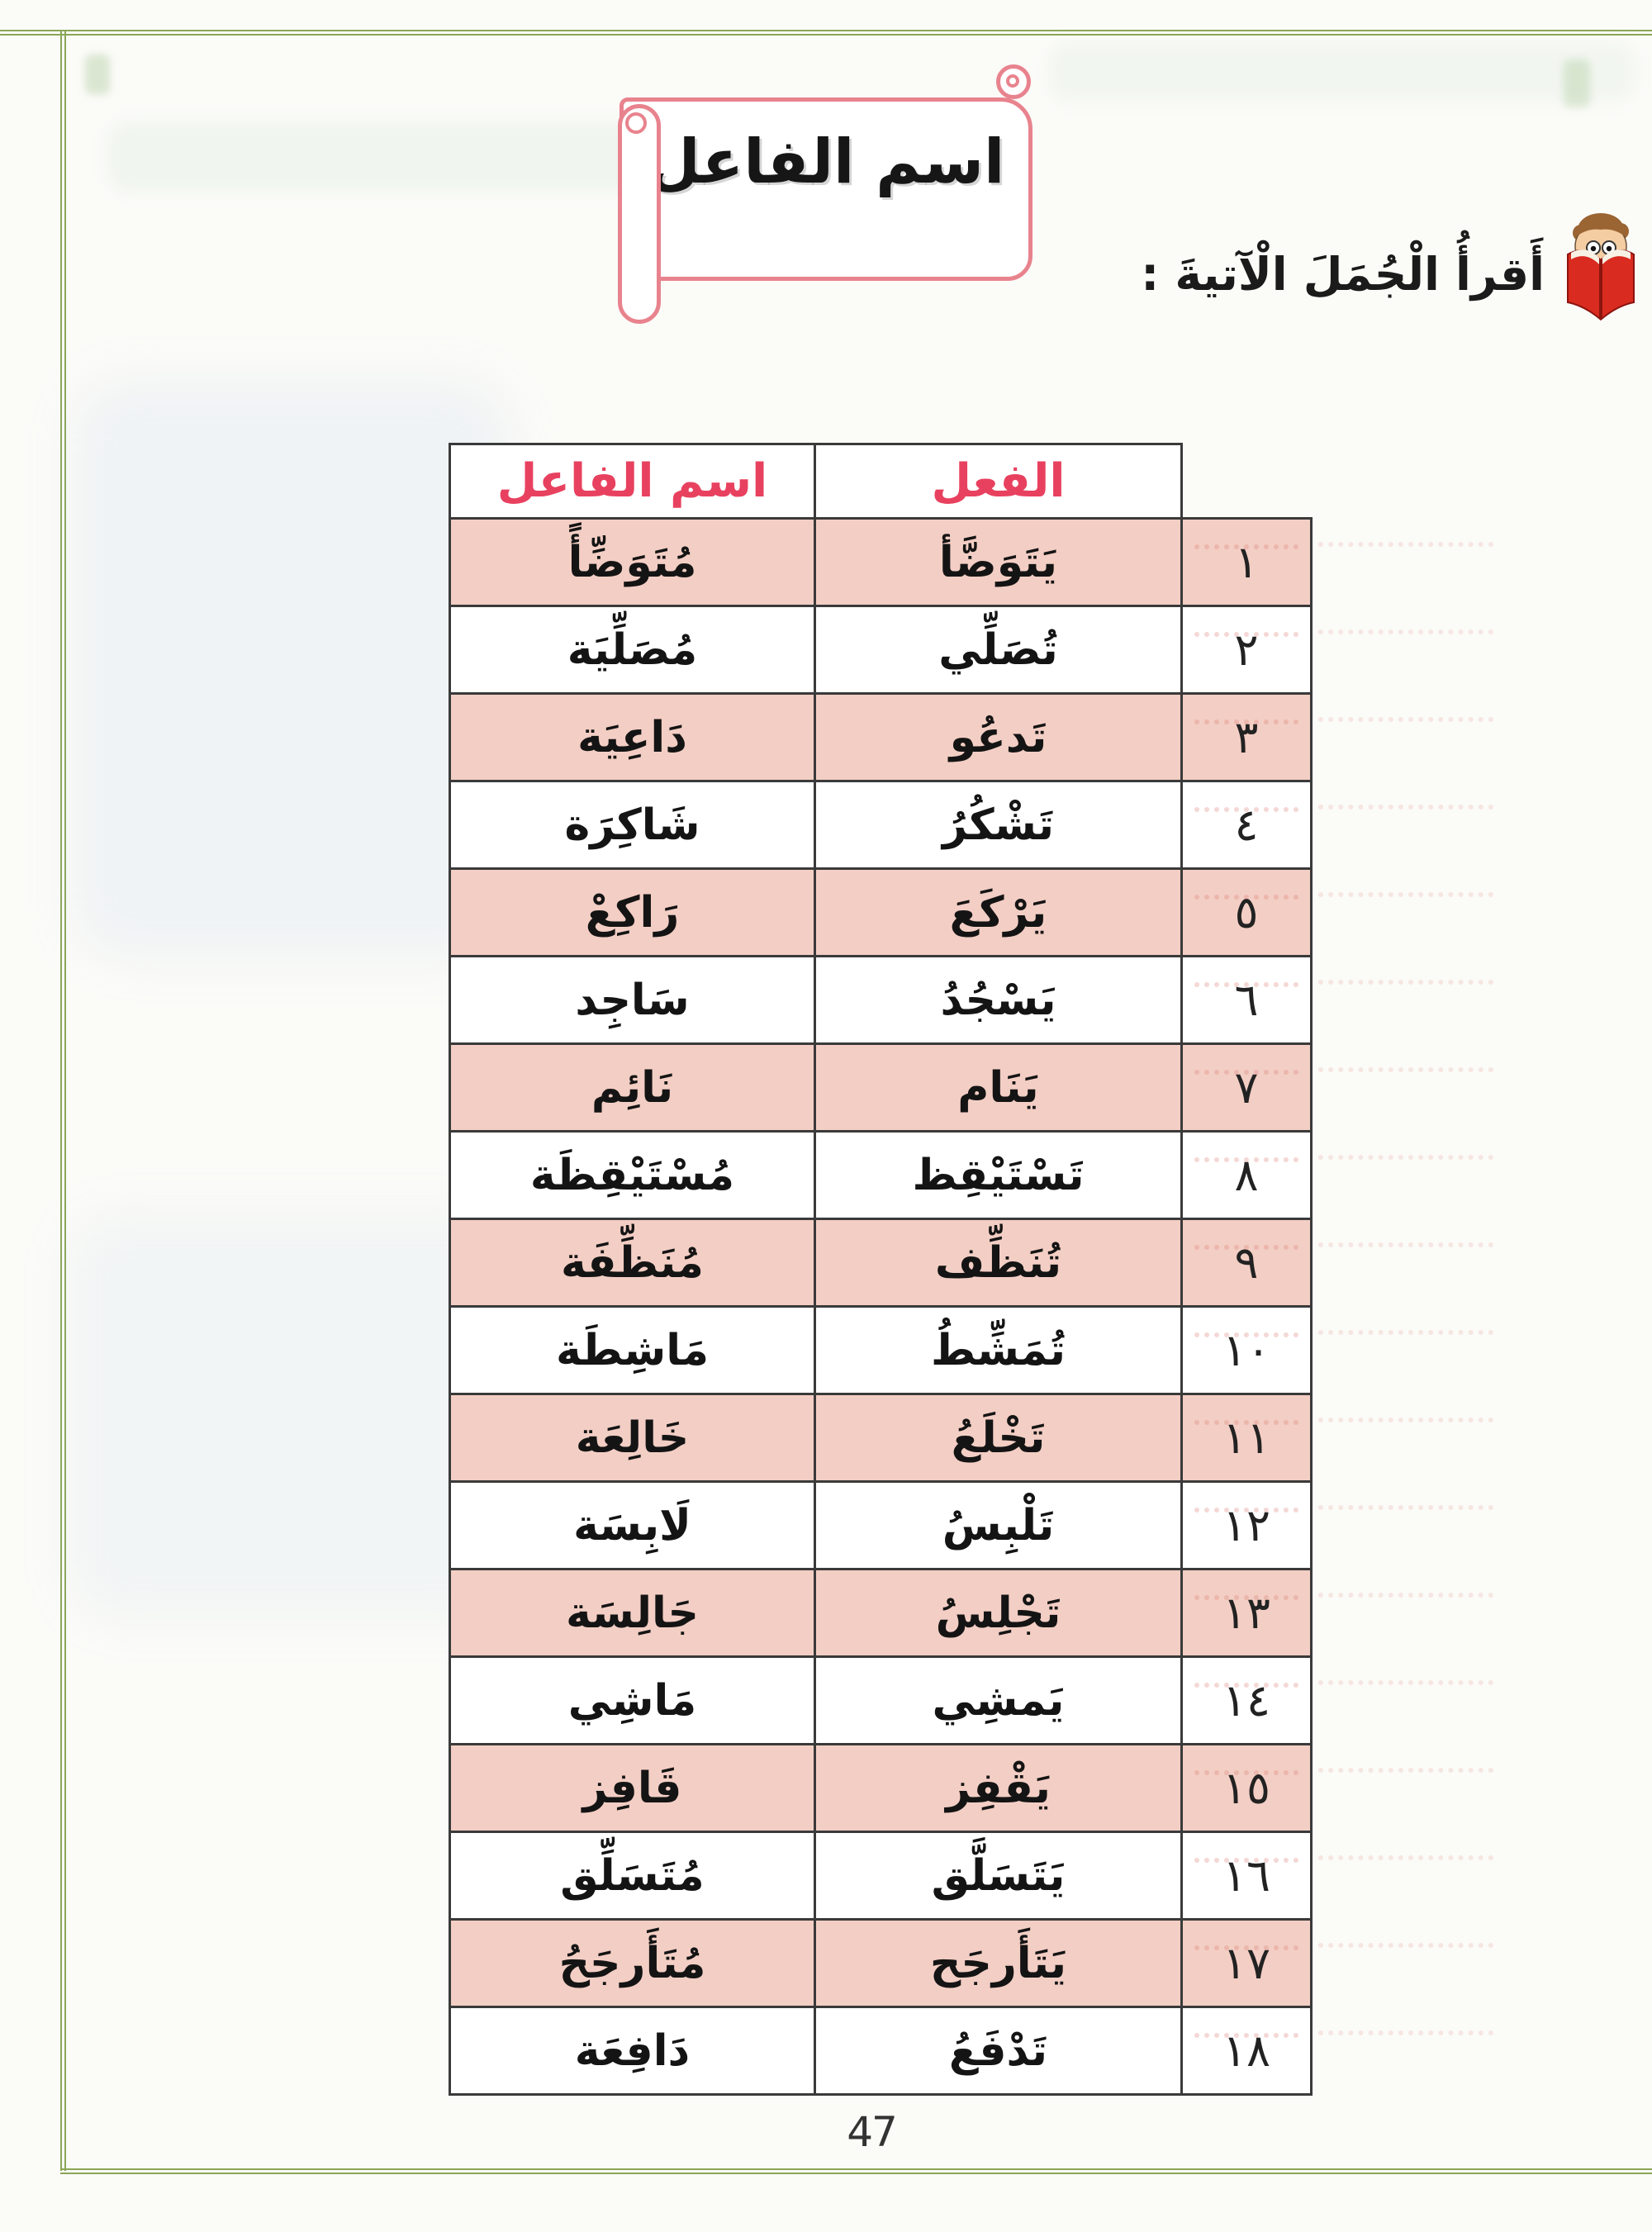 Image resolution: width=1652 pixels, height=2232 pixels. Describe the element at coordinates (1246, 1963) in the screenshot. I see `row-number-cell: ١٧` at that location.